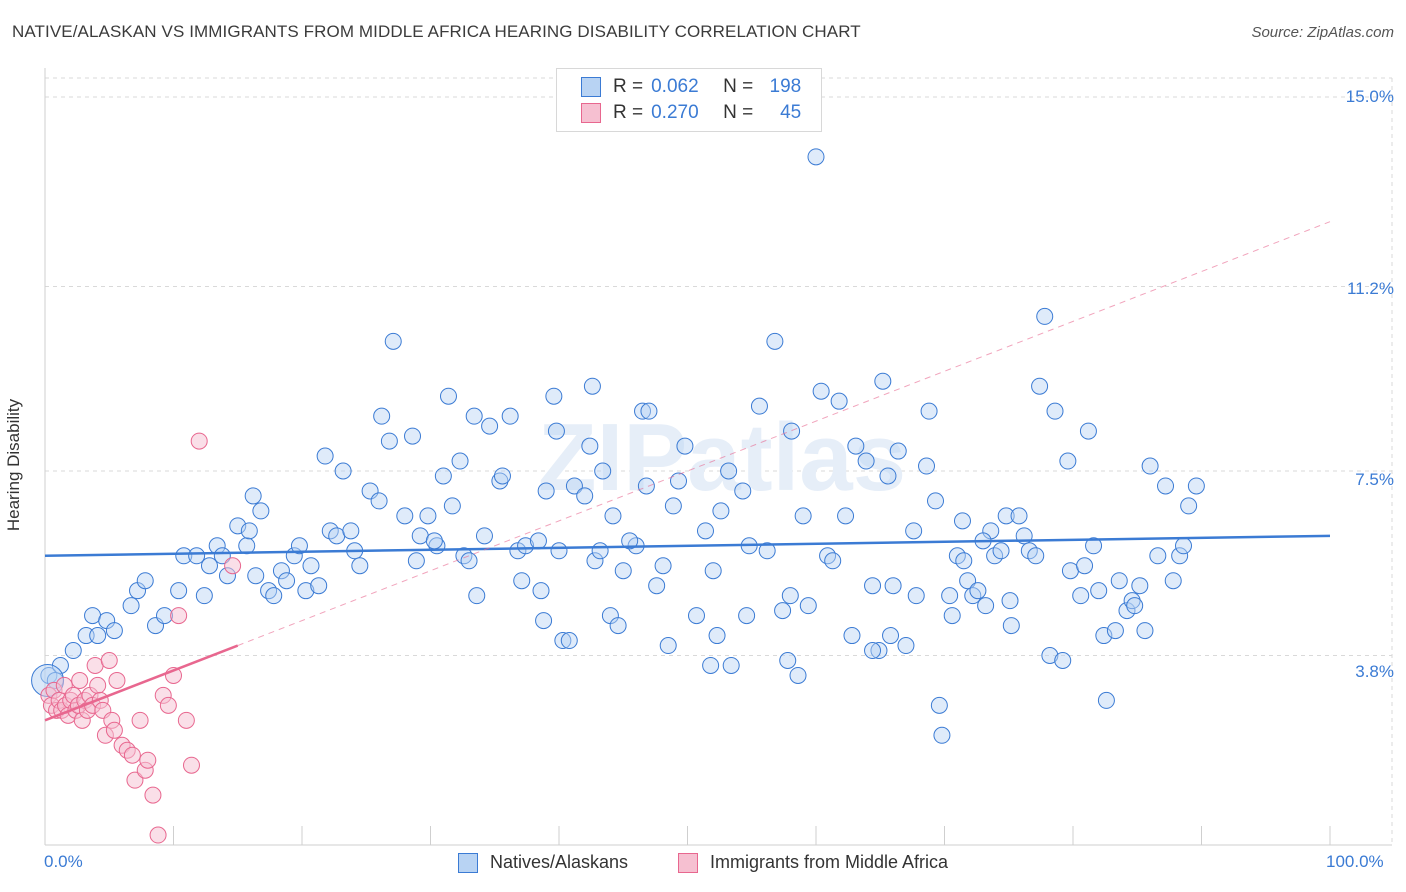  Describe the element at coordinates (675, 86) in the screenshot. I see `legend-r-value: 0.062` at that location.